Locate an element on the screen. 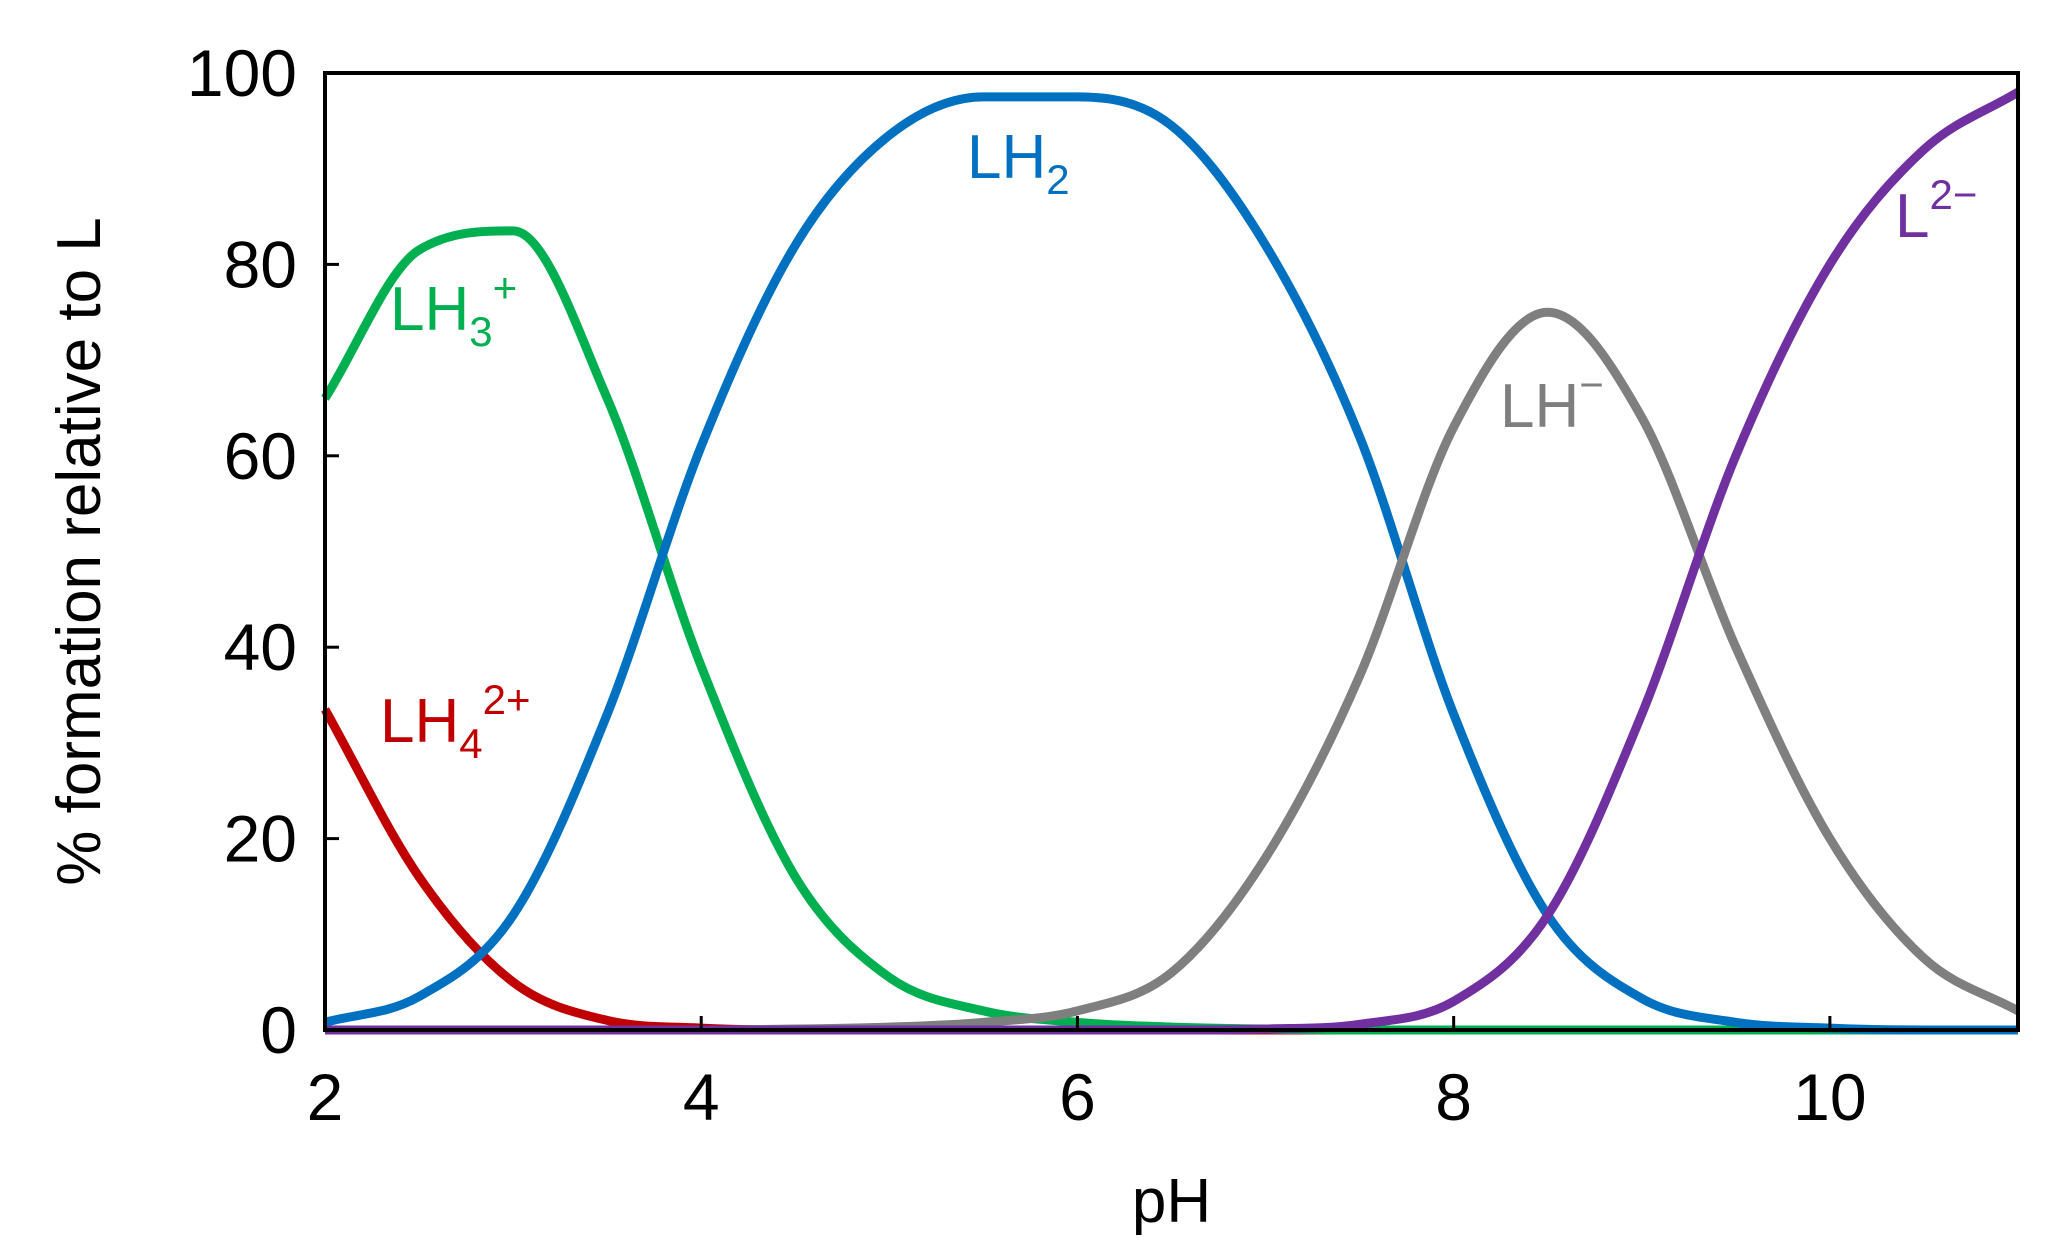 This screenshot has width=2063, height=1248. x-tick-label: 2 is located at coordinates (325, 1097).